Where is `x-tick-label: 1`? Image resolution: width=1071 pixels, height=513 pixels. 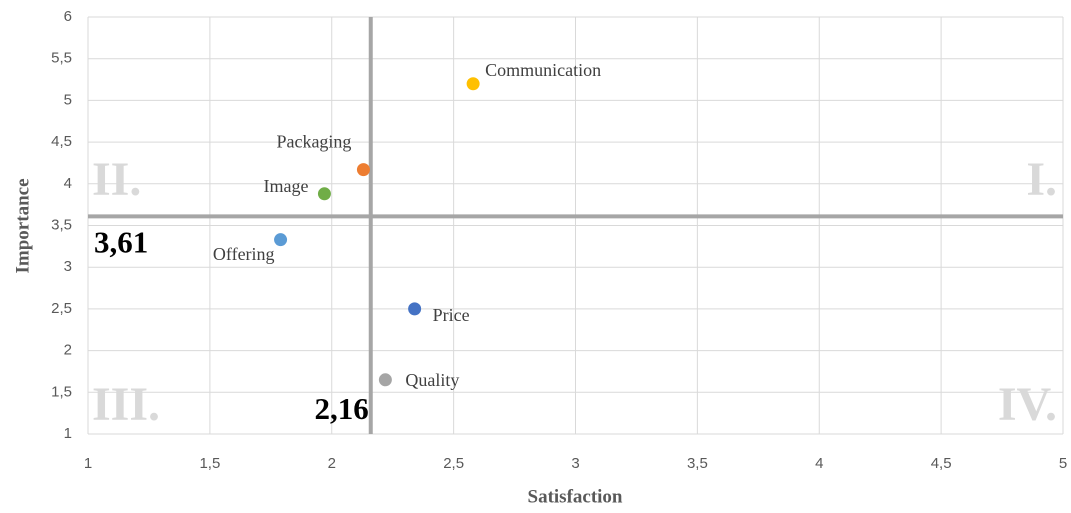
x-tick-label: 1 is located at coordinates (88, 463).